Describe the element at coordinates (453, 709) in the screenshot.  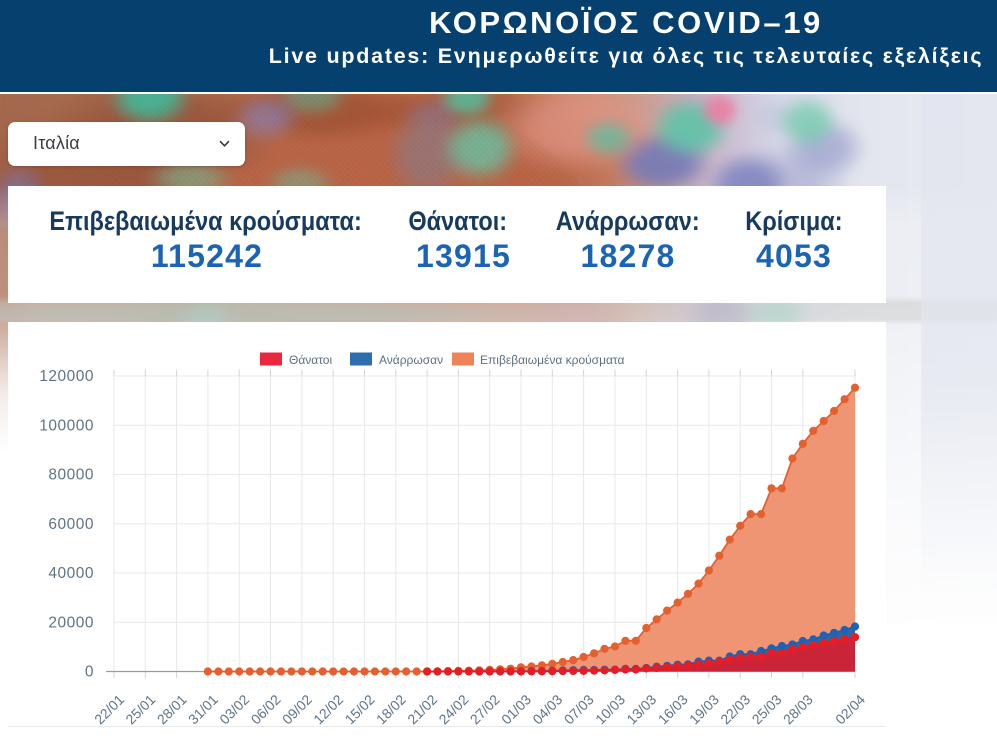
I see `svg-text: 24/02` at that location.